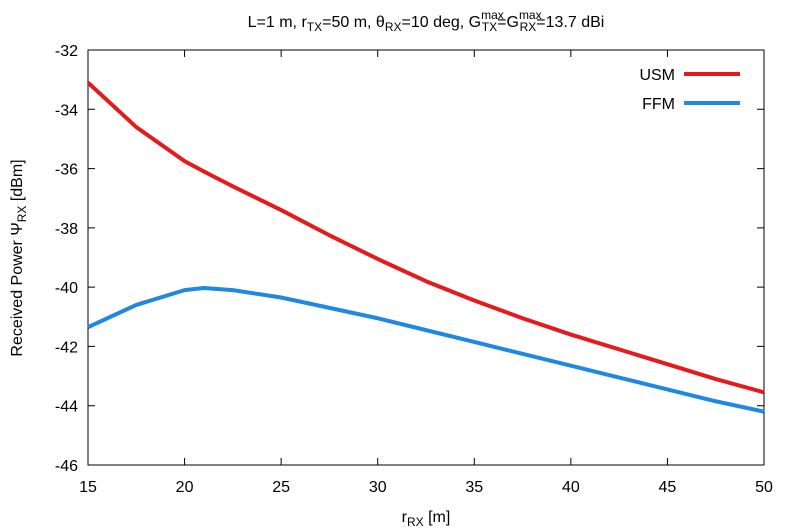 The image size is (788, 532). Describe the element at coordinates (66, 347) in the screenshot. I see `y-tick-label: -42` at that location.